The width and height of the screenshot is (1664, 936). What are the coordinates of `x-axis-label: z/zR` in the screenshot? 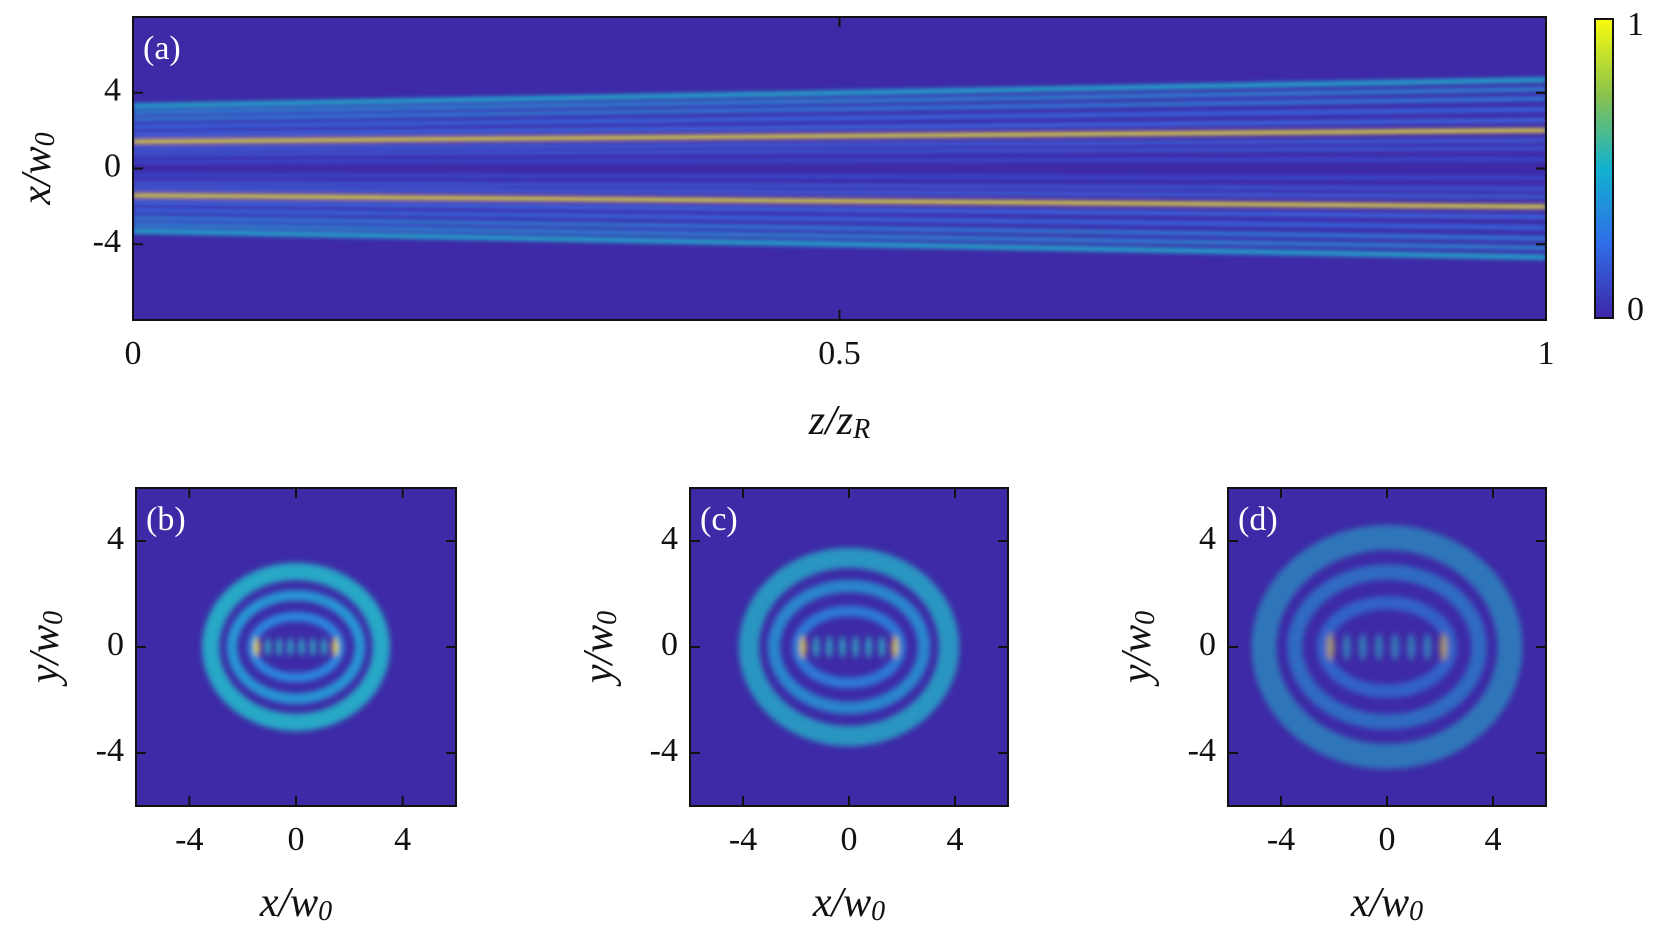 It's located at (839, 422).